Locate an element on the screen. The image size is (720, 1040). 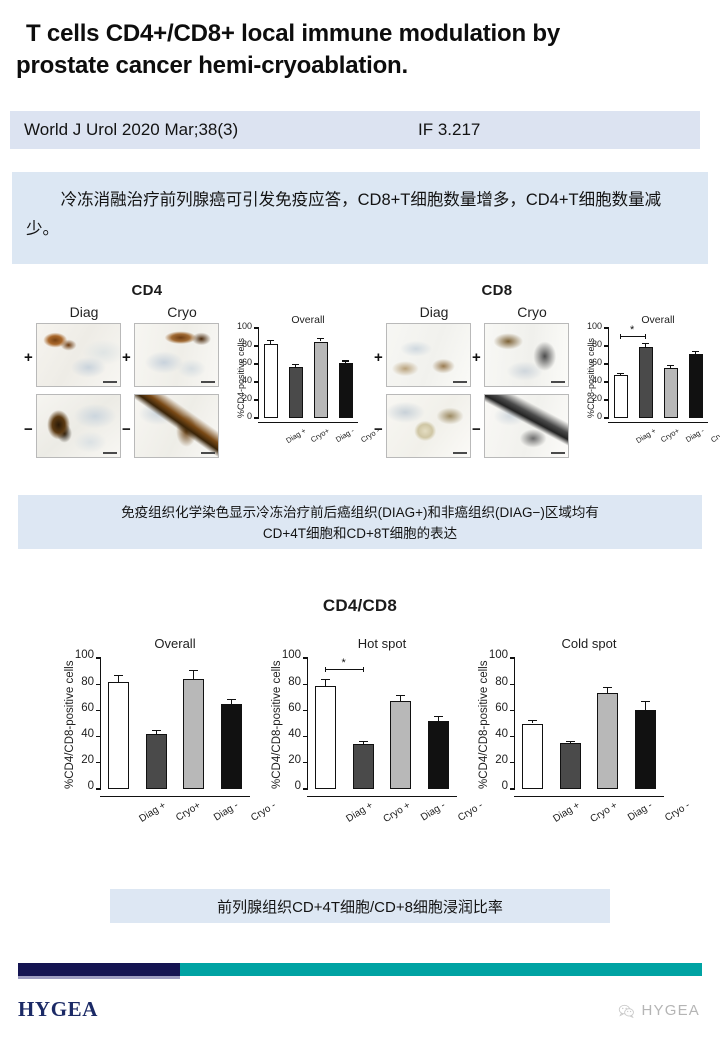
chart-title: Hot spot is located at coordinates (382, 643).